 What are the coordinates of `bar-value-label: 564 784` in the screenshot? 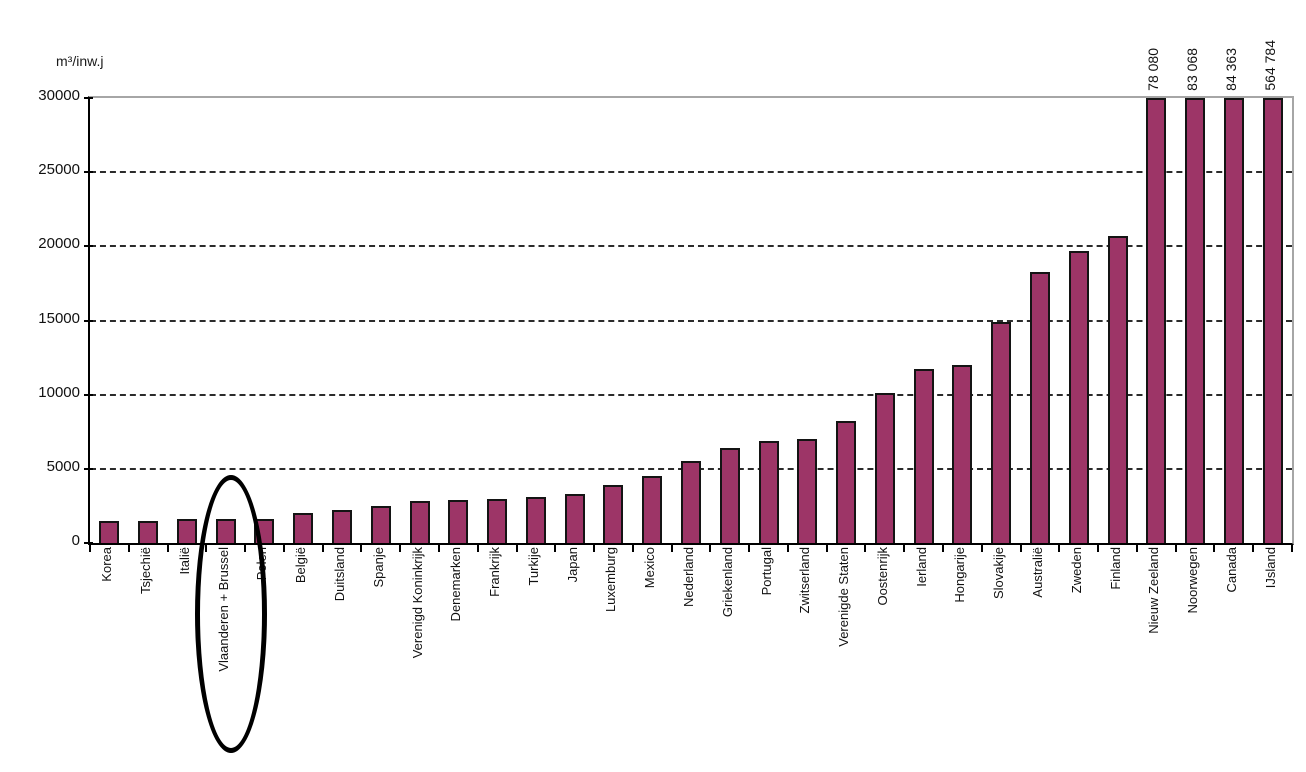 It's located at (1269, 65).